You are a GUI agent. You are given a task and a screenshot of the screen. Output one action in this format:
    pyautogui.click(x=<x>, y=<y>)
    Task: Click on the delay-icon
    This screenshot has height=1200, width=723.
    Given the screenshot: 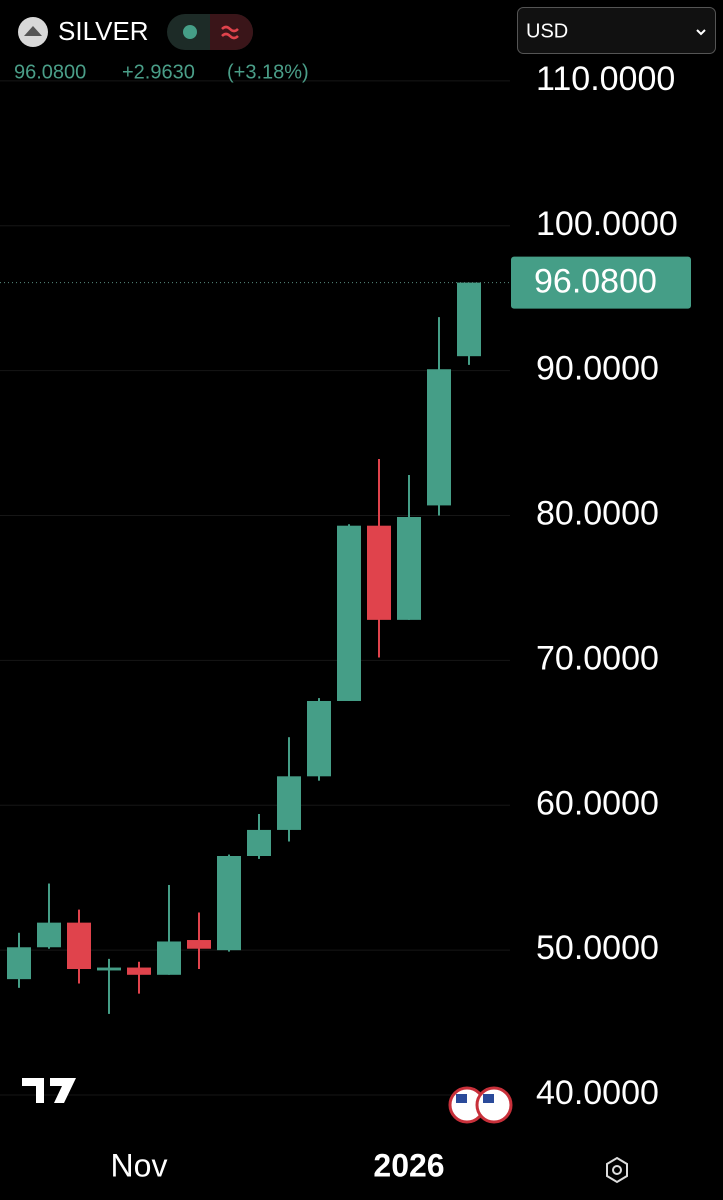 What is the action you would take?
    pyautogui.click(x=230, y=32)
    